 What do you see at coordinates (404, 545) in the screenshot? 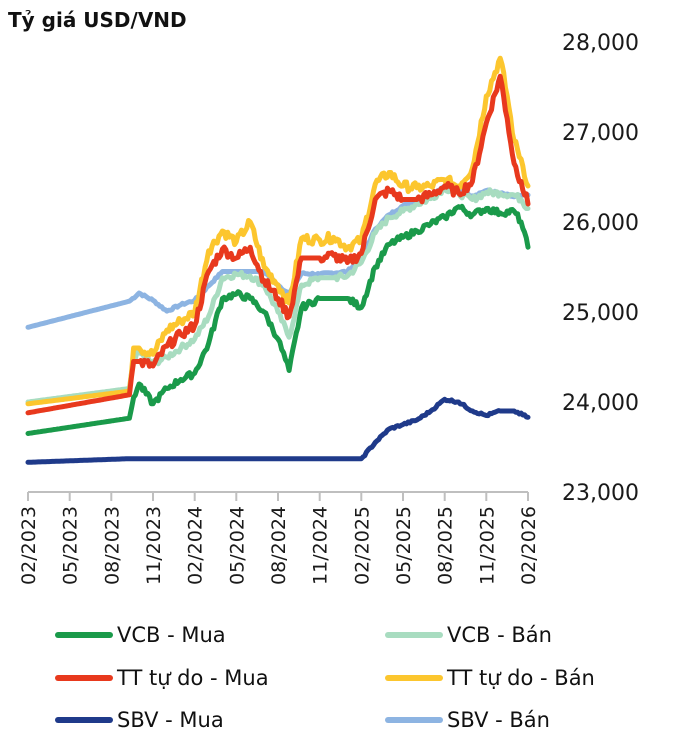
I see `x-tick-label: 05/2025` at bounding box center [404, 545].